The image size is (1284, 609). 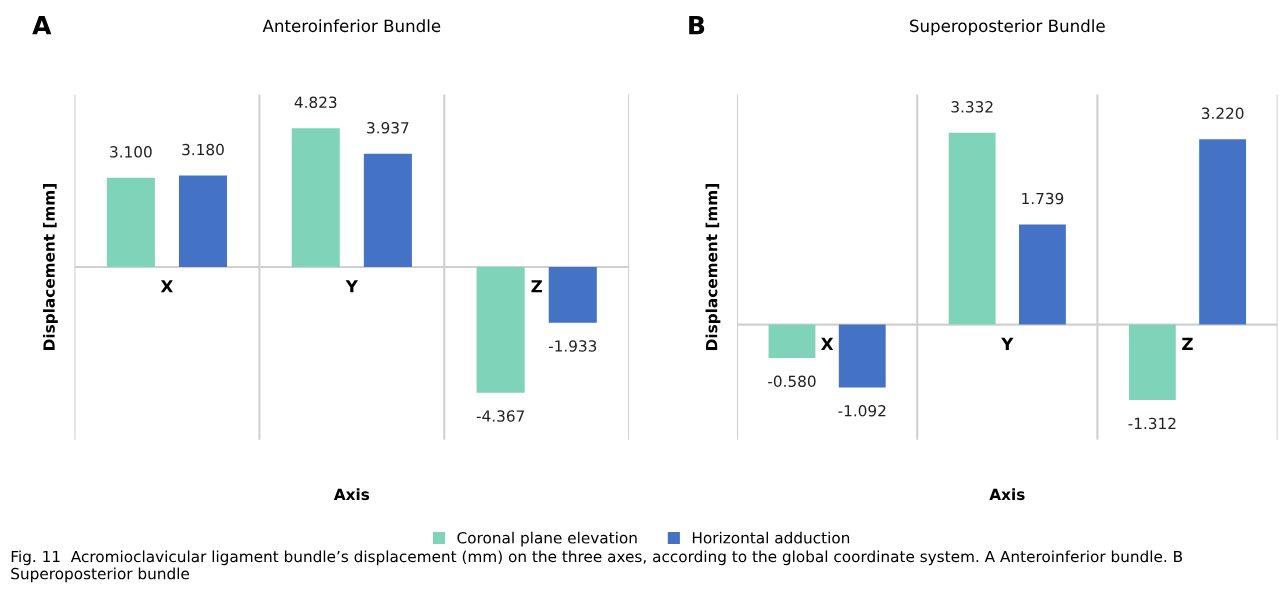 What do you see at coordinates (572, 346) in the screenshot?
I see `data-label: -1.933` at bounding box center [572, 346].